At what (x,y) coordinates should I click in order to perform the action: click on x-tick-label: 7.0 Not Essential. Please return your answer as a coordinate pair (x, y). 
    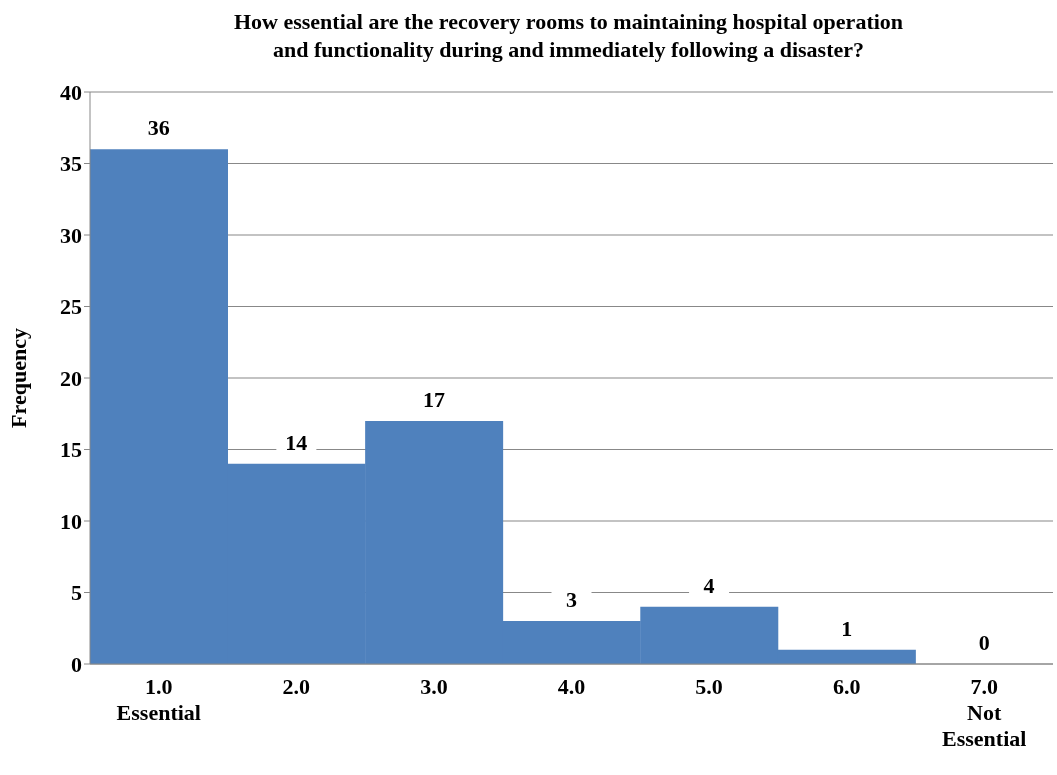
    Looking at the image, I should click on (984, 712).